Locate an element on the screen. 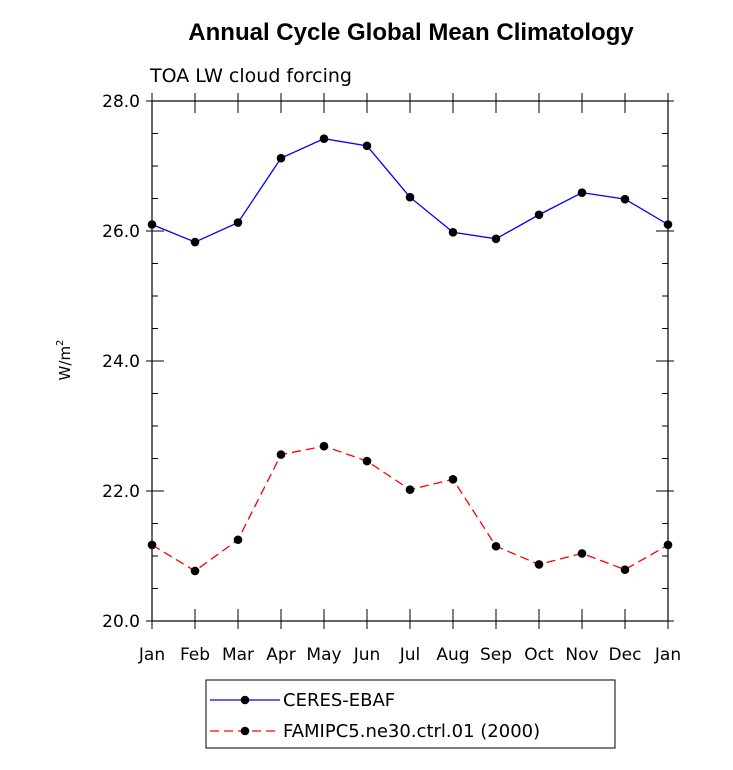 This screenshot has width=733, height=770. y-tick-label: 20.0 is located at coordinates (121, 622).